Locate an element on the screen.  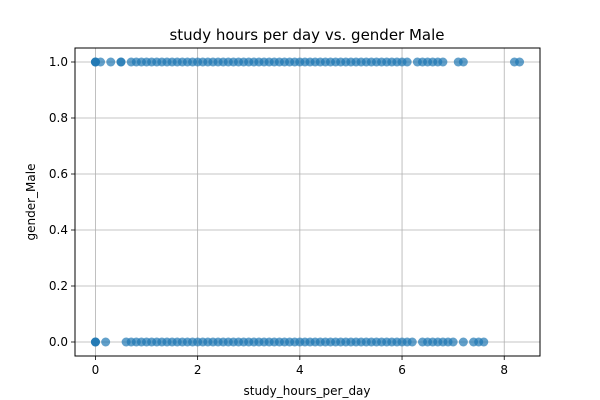
x-tick-label: 2 is located at coordinates (198, 370).